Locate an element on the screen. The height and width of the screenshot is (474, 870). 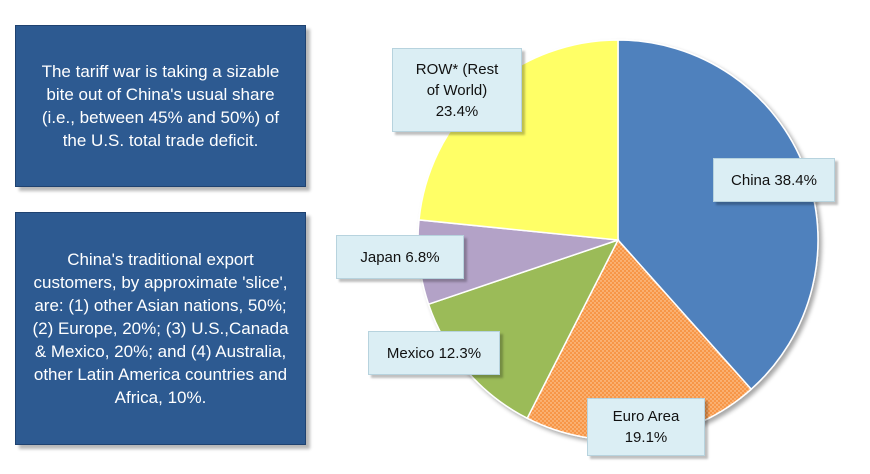
label-row-line2: of World) is located at coordinates (457, 90).